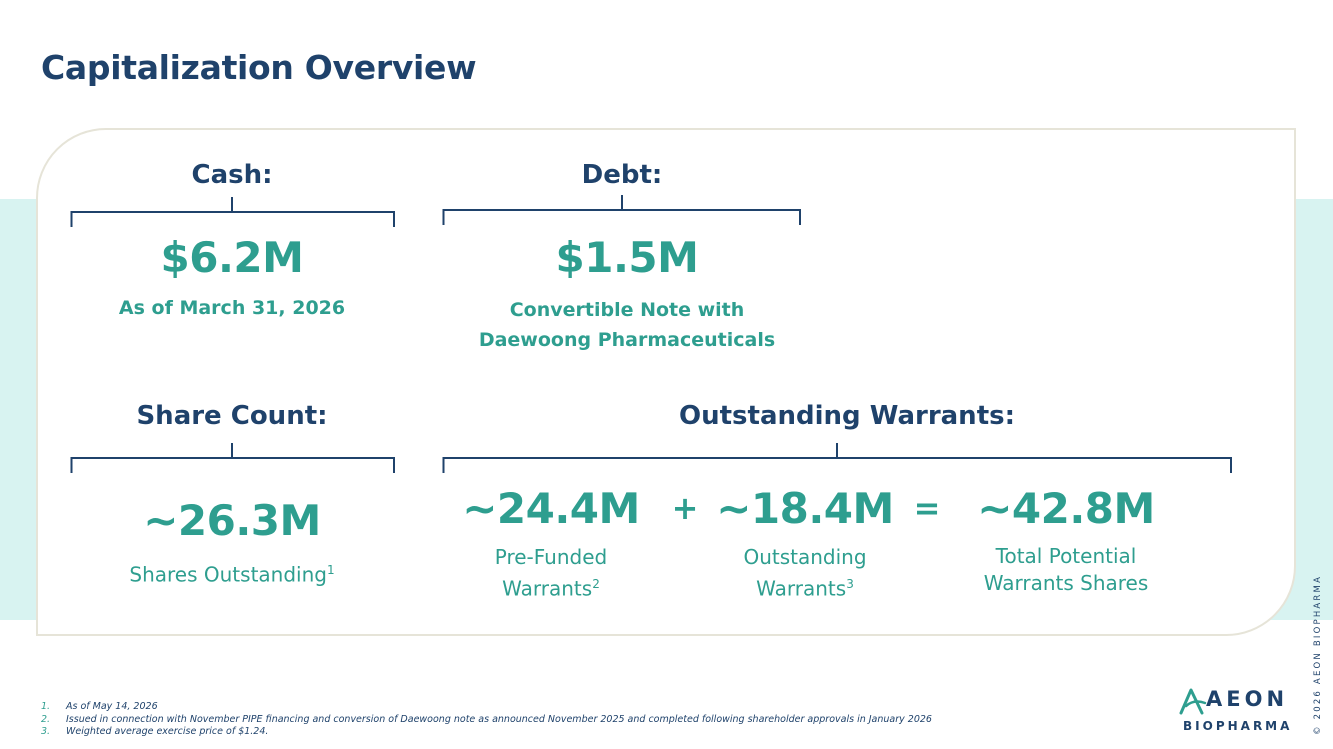  Describe the element at coordinates (551, 508) in the screenshot. I see `prefunded-warrants-value: ~24.4M` at that location.